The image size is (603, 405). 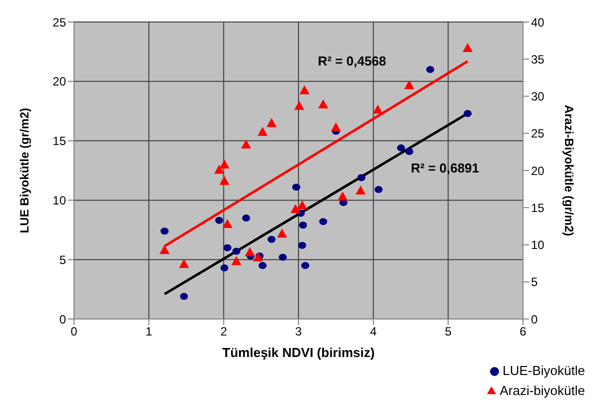 I want to click on y2-tick-label: 30, so click(x=538, y=97).